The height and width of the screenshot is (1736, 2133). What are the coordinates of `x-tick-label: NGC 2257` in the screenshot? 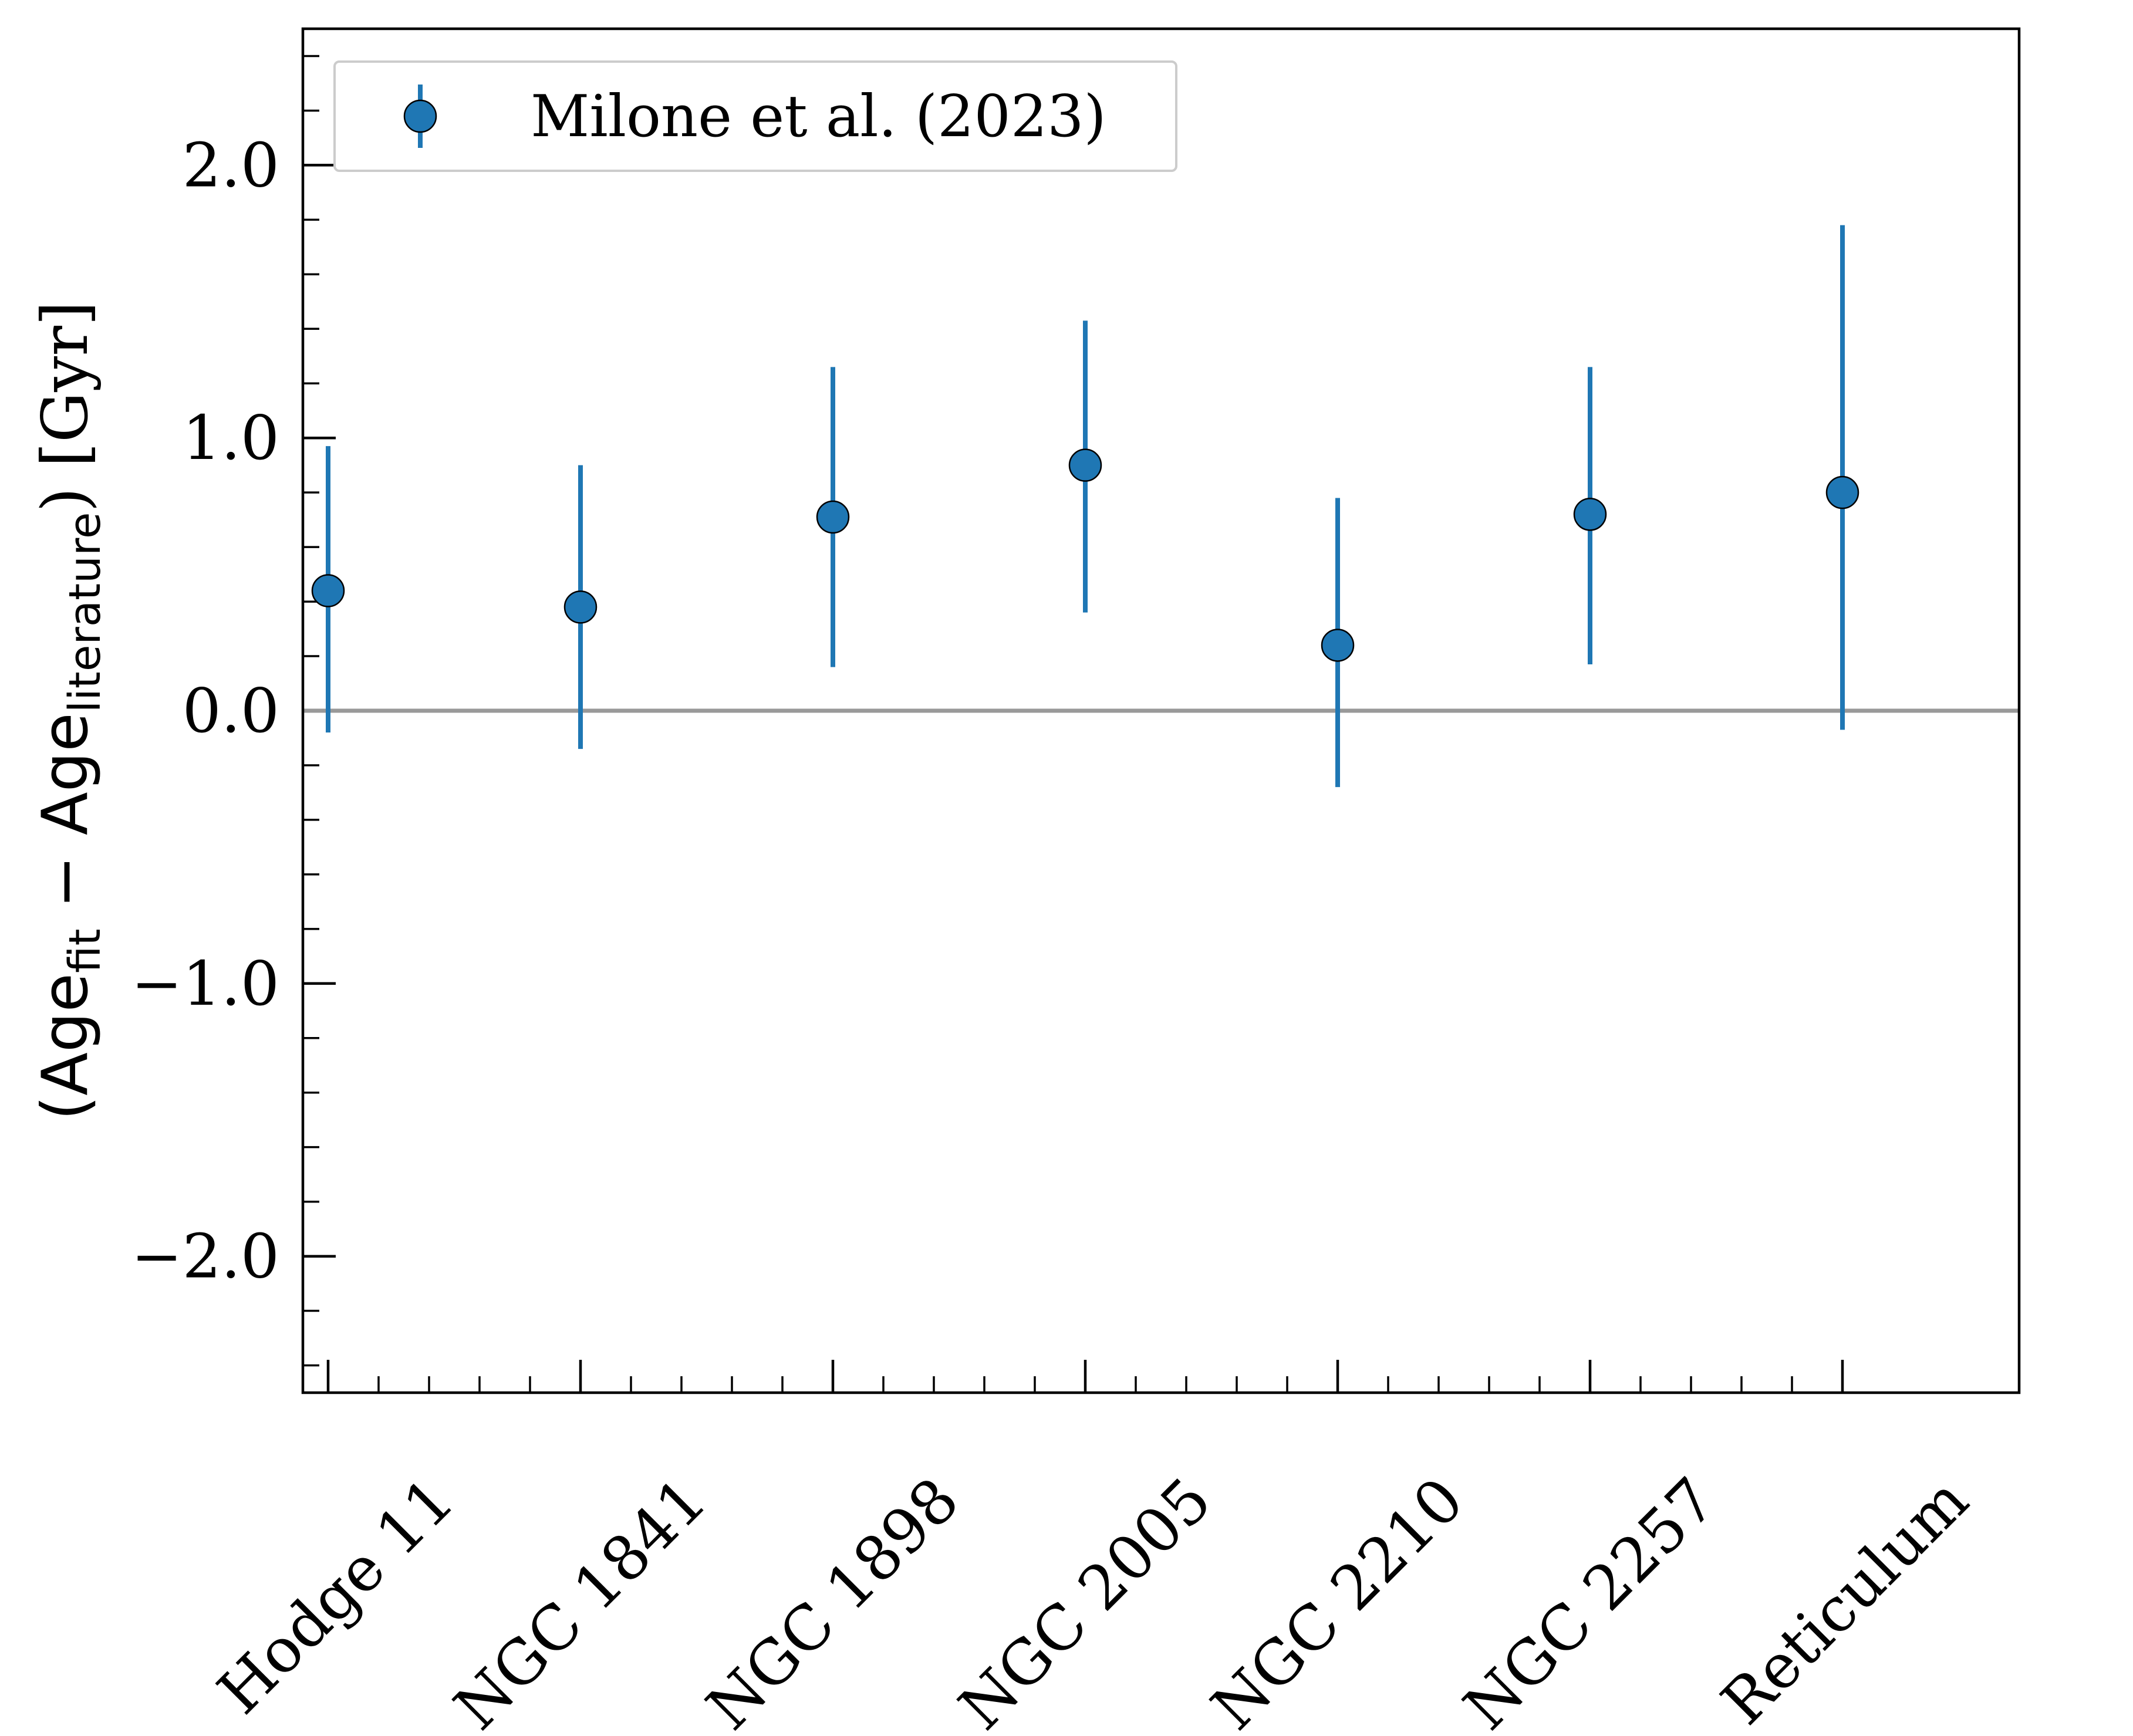 It's located at (1590, 1600).